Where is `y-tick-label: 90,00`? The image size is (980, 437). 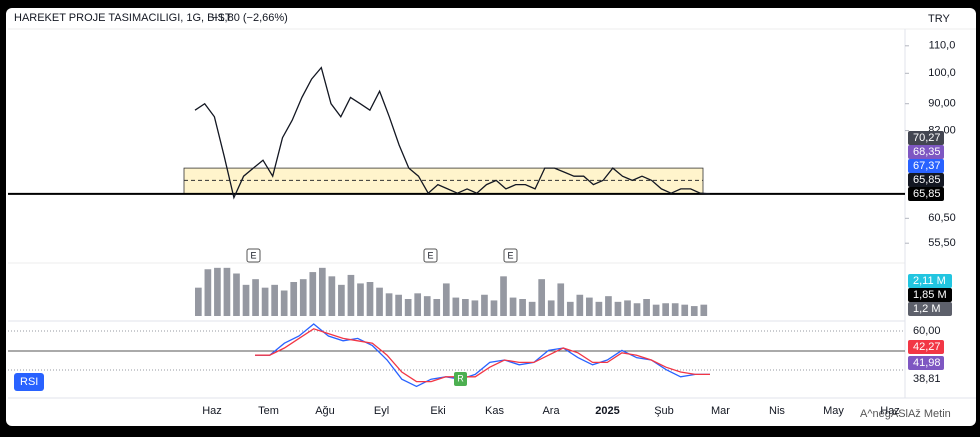 y-tick-label: 90,00 is located at coordinates (942, 104).